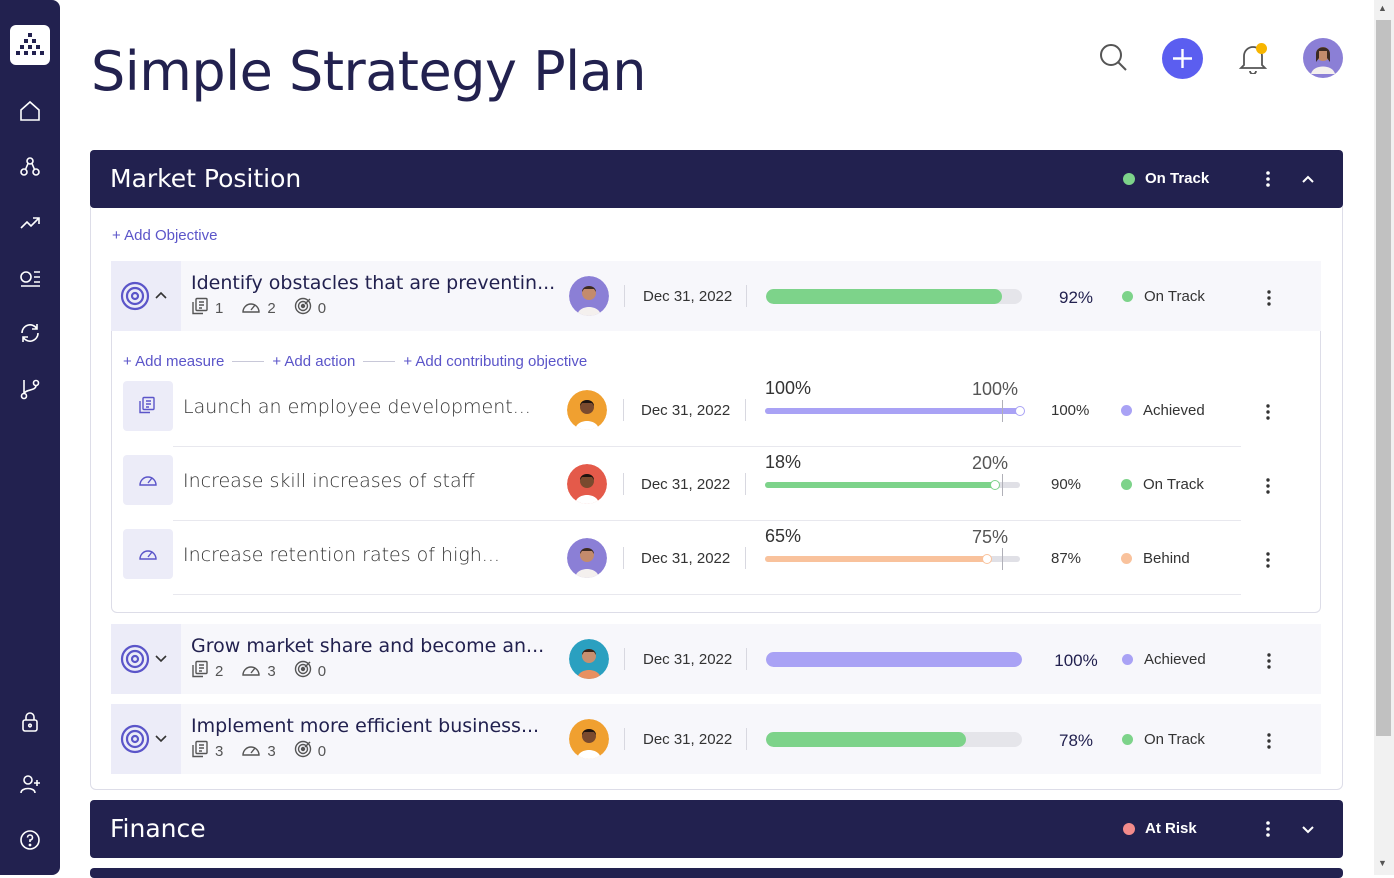  Describe the element at coordinates (995, 389) in the screenshot. I see `target-value: 100%` at that location.